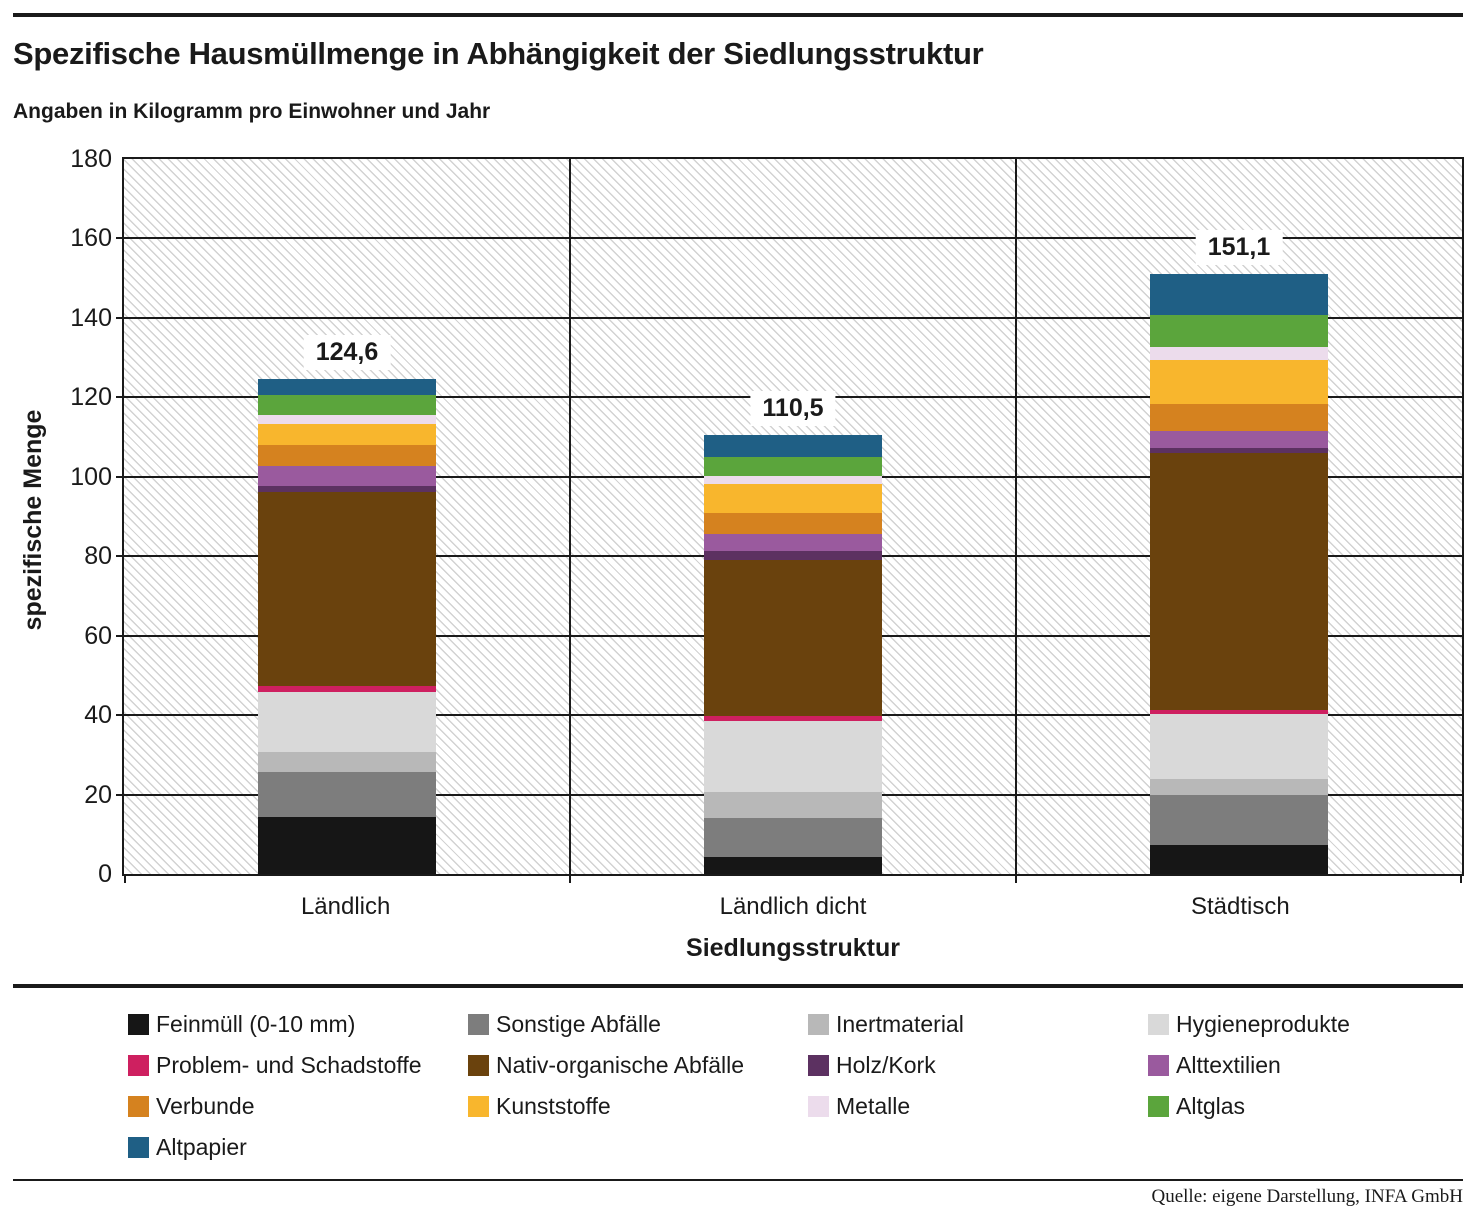 The image size is (1476, 1220). Describe the element at coordinates (793, 446) in the screenshot. I see `bar-segment-Ländlich dicht-Altpapier` at that location.